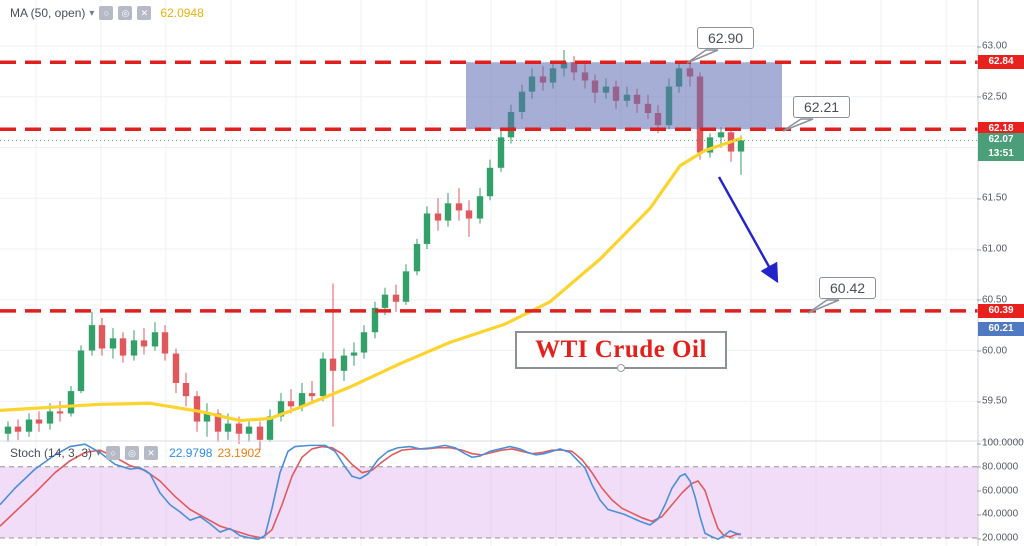 The image size is (1024, 546). I want to click on price-axis-tick: 59.50, so click(1000, 401).